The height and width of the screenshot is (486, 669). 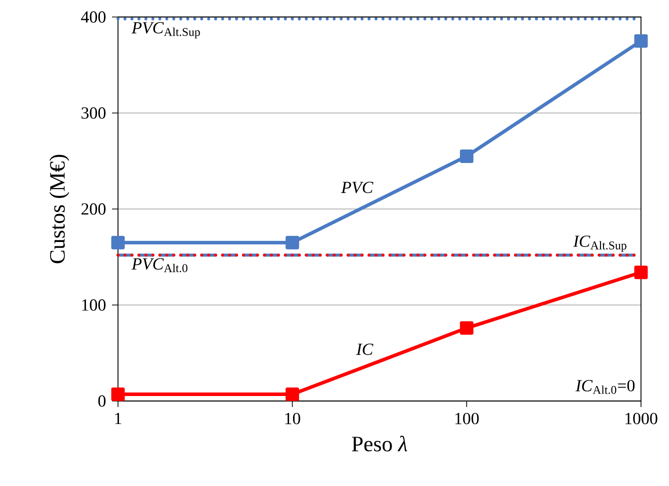 What do you see at coordinates (380, 444) in the screenshot?
I see `x-axis-title: Peso λ` at bounding box center [380, 444].